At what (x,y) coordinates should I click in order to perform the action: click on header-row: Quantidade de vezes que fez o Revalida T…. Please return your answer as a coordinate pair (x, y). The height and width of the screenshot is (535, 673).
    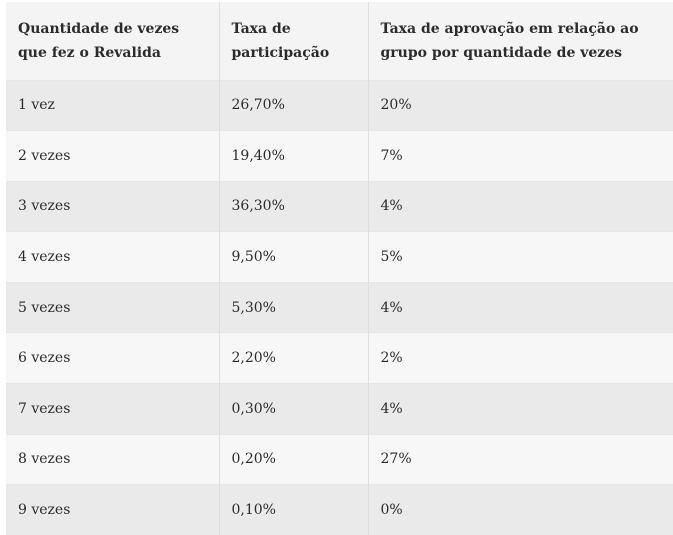
    Looking at the image, I should click on (339, 41).